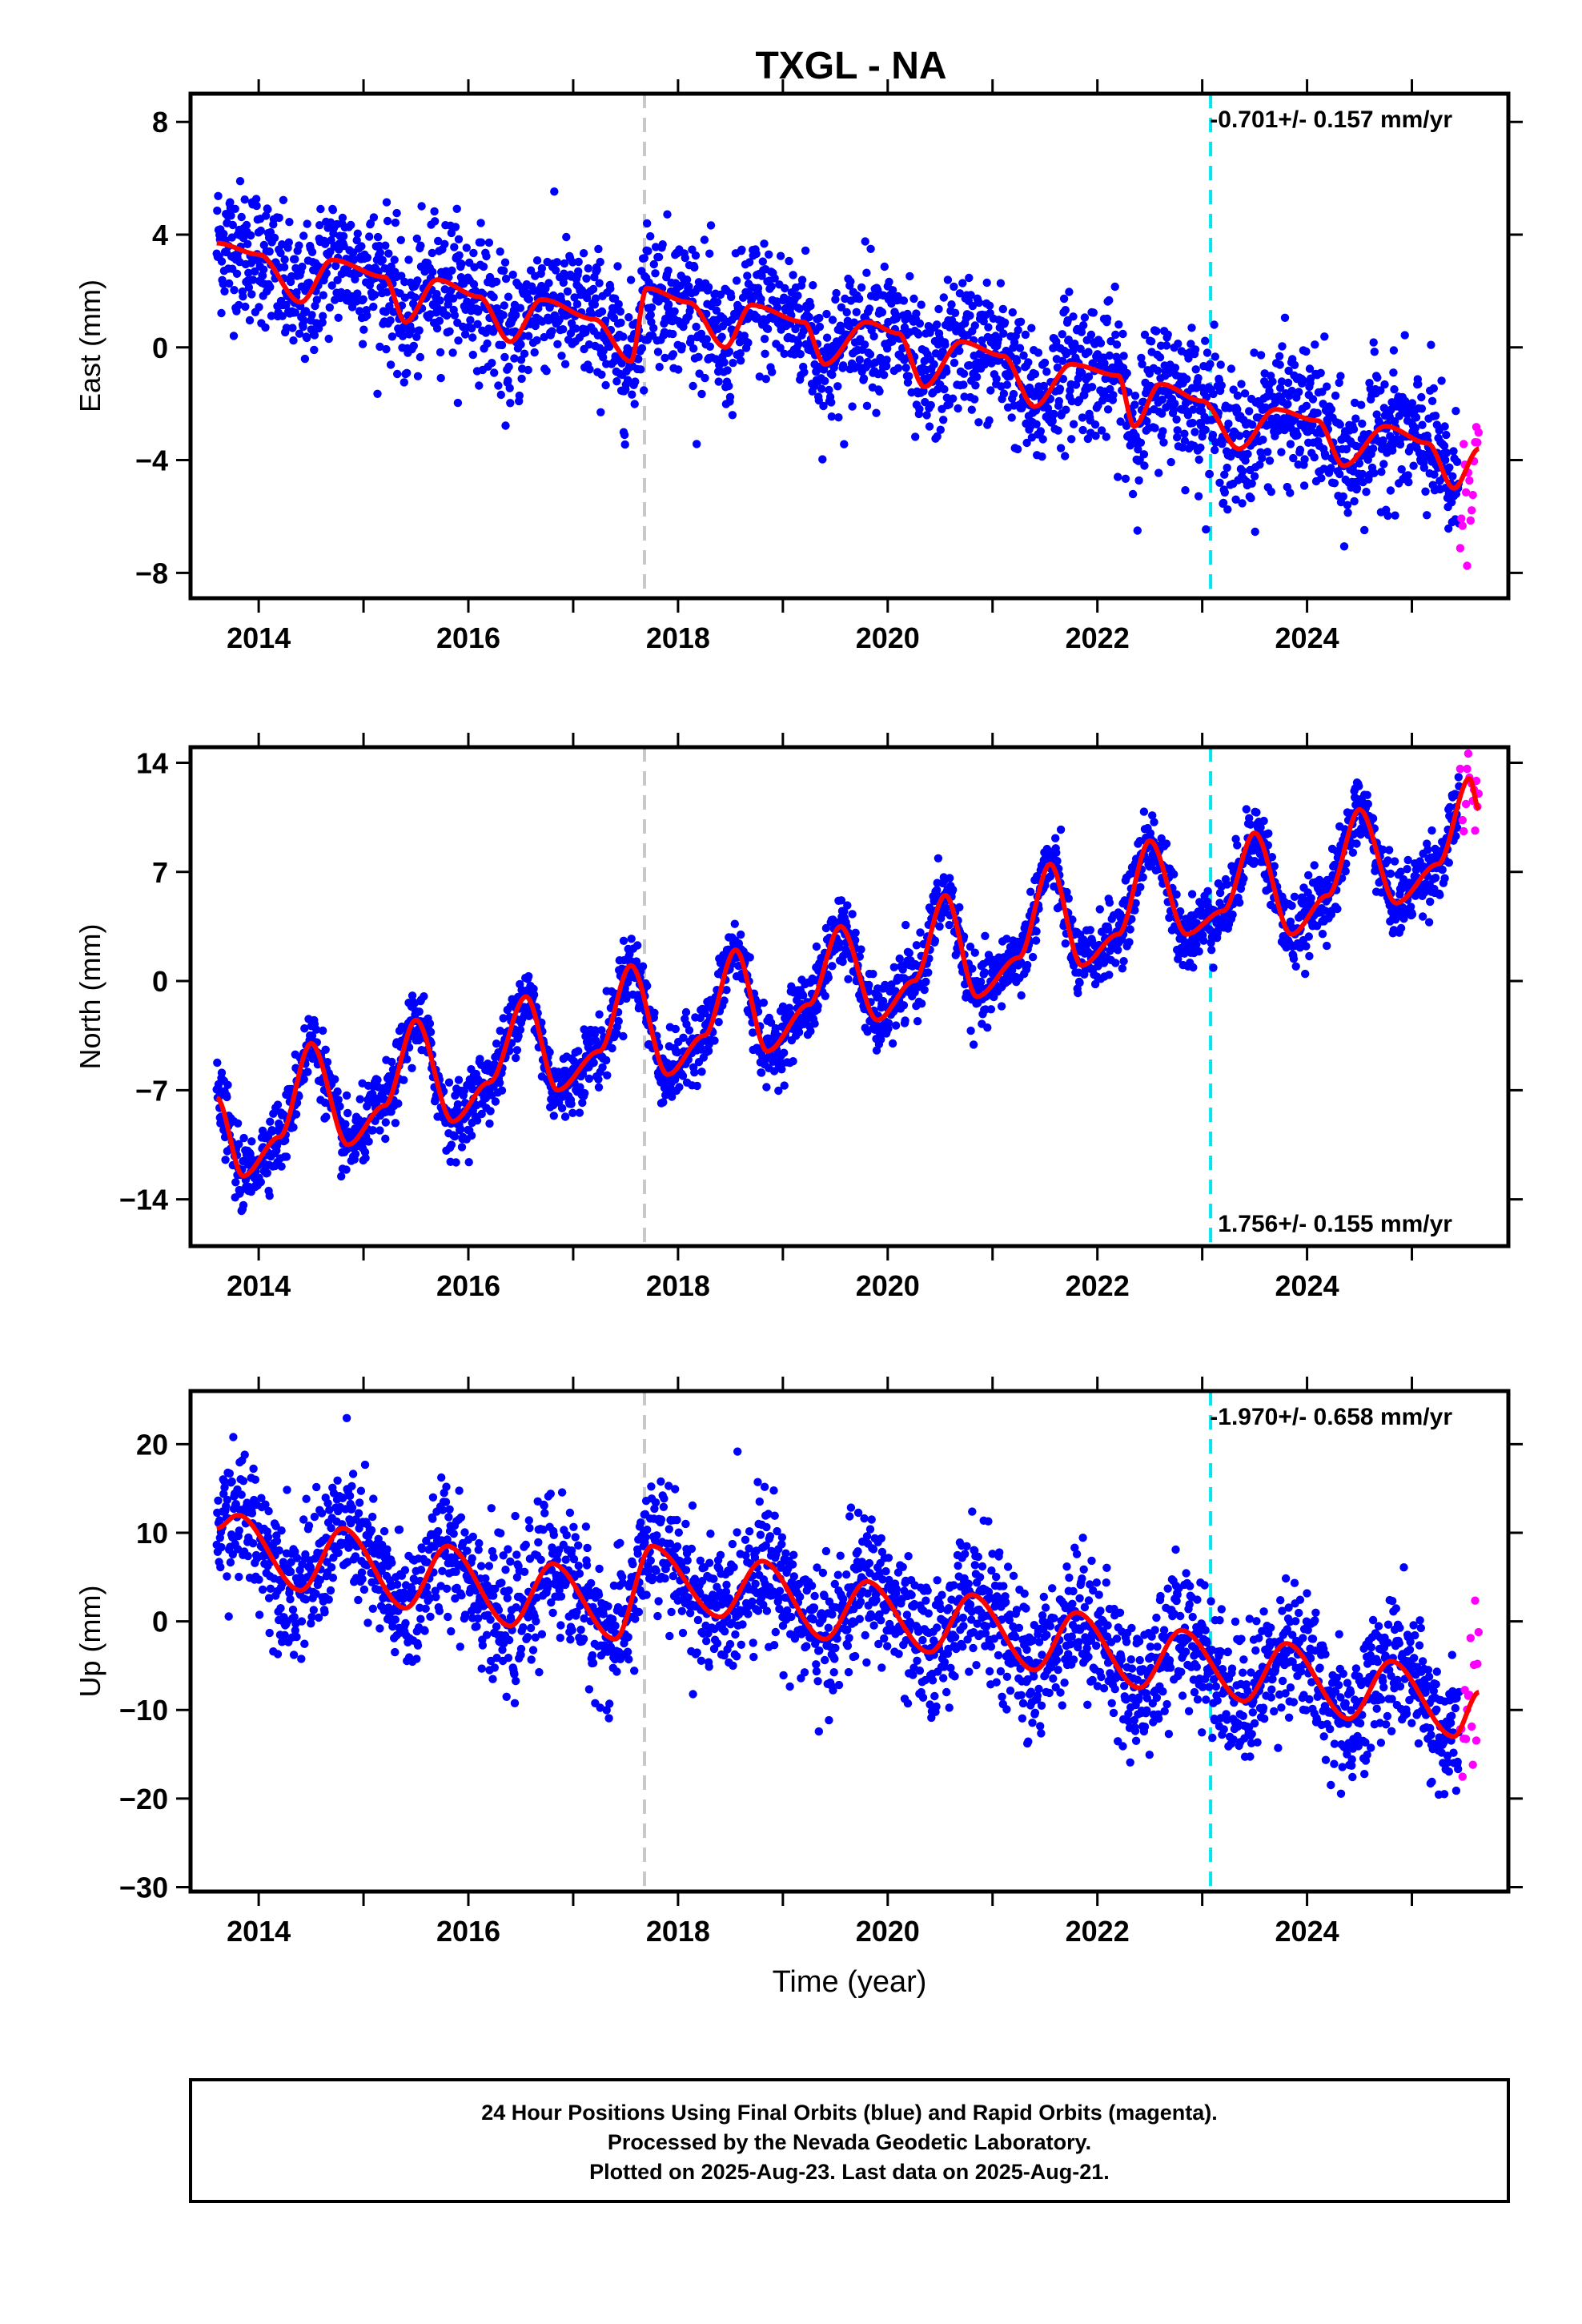 This screenshot has width=1582, height=2324. I want to click on east-velocity-label: -0.701+/- 0.157 mm/yr, so click(1331, 120).